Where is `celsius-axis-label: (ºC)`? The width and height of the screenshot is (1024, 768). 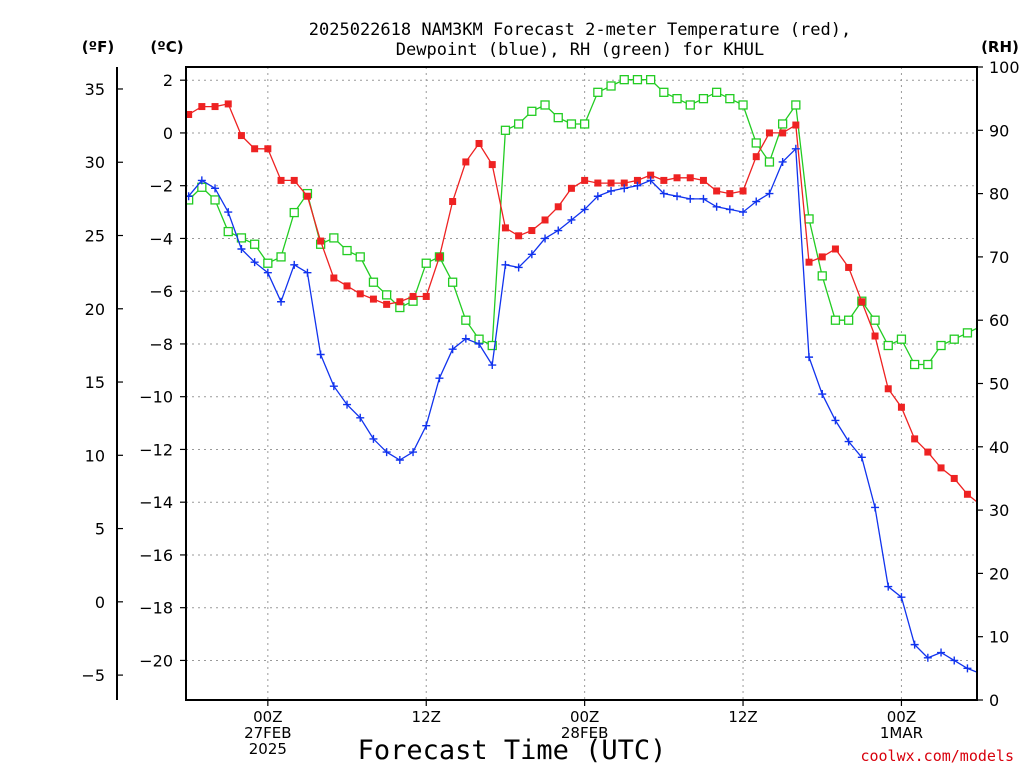 celsius-axis-label: (ºC) is located at coordinates (166, 47).